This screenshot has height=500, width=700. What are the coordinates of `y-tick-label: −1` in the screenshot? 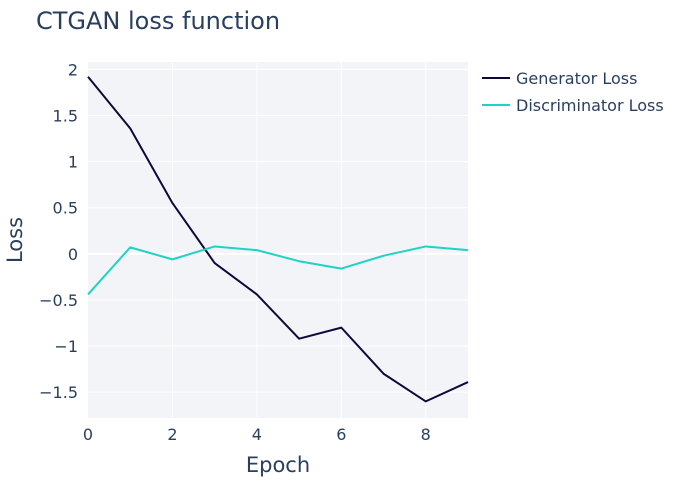 It's located at (66, 346).